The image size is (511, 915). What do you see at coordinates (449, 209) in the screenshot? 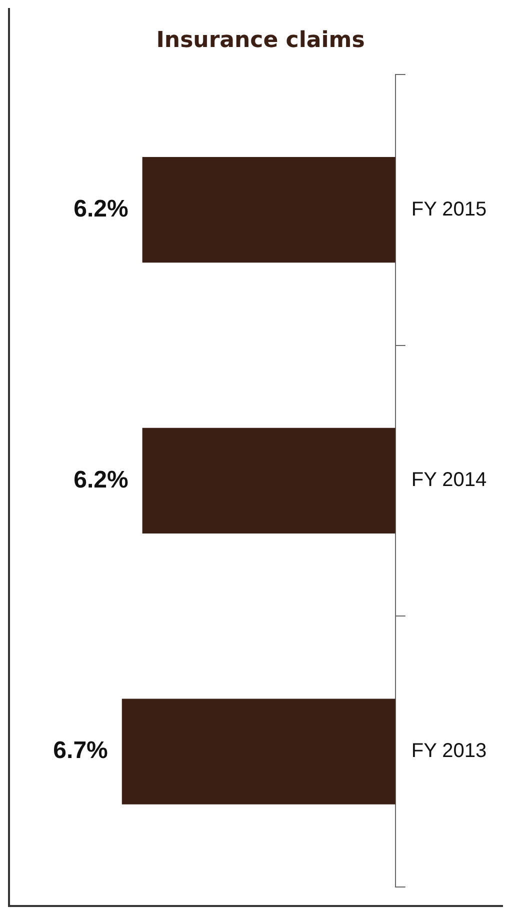
I see `y-tick-label: FY 2015` at bounding box center [449, 209].